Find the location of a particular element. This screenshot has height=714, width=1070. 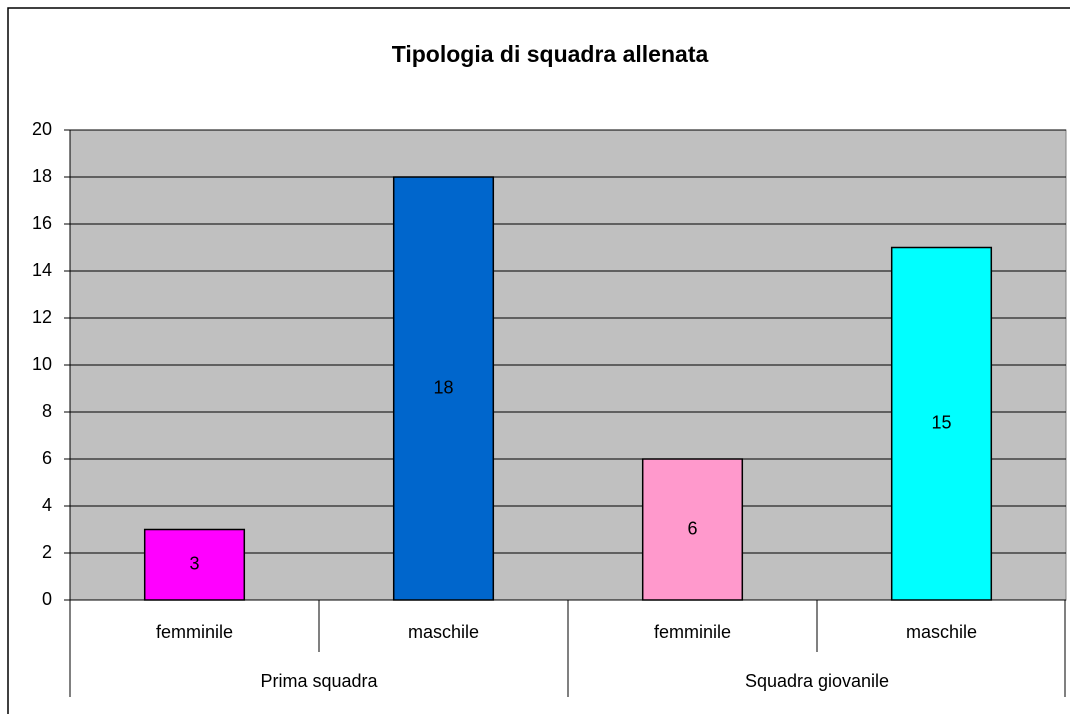

data-label: 3 is located at coordinates (194, 564).